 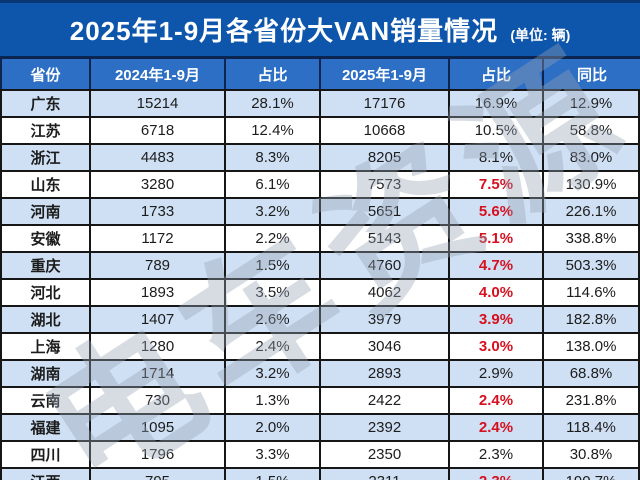 I want to click on cell-province: 河南, so click(x=45, y=211).